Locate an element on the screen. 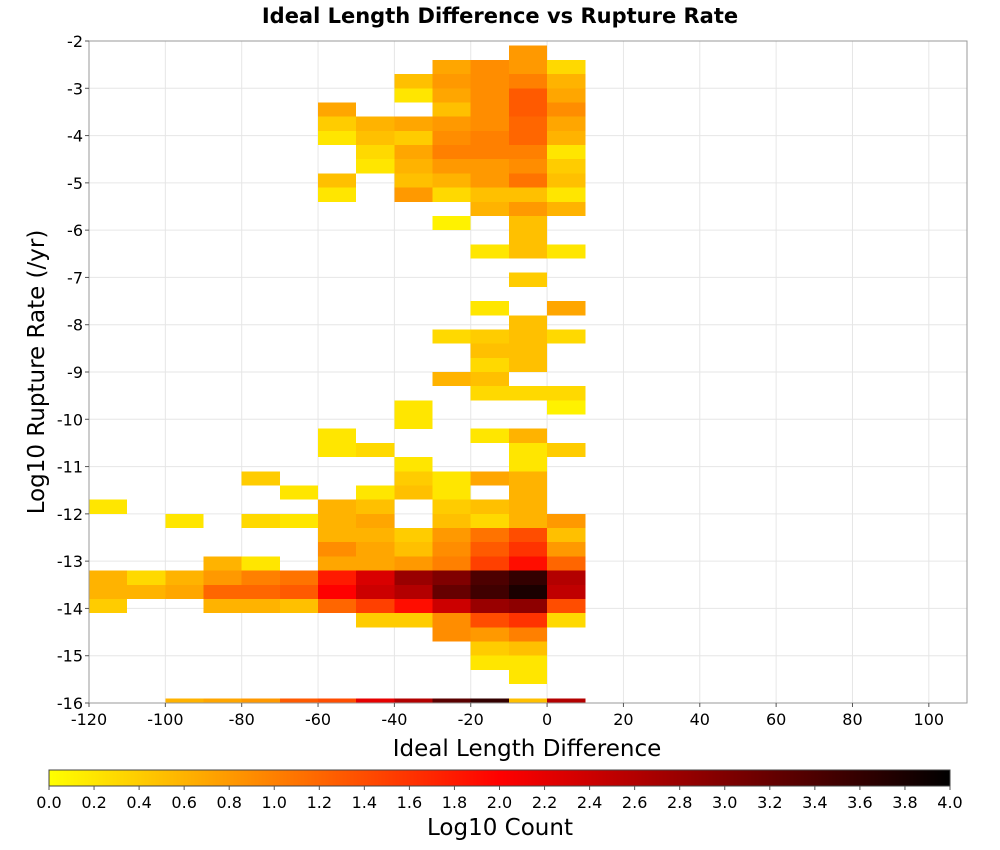 The width and height of the screenshot is (1000, 850). y-tick-label: -4 is located at coordinates (75, 136).